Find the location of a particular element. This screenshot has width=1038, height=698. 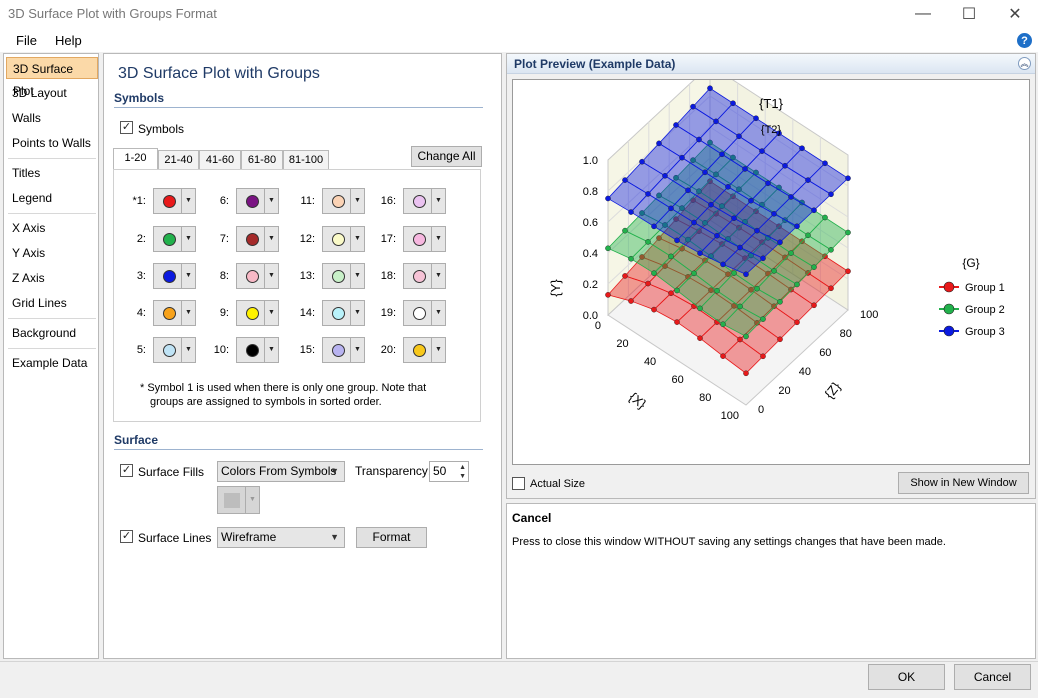

nav-divider is located at coordinates (52, 318).